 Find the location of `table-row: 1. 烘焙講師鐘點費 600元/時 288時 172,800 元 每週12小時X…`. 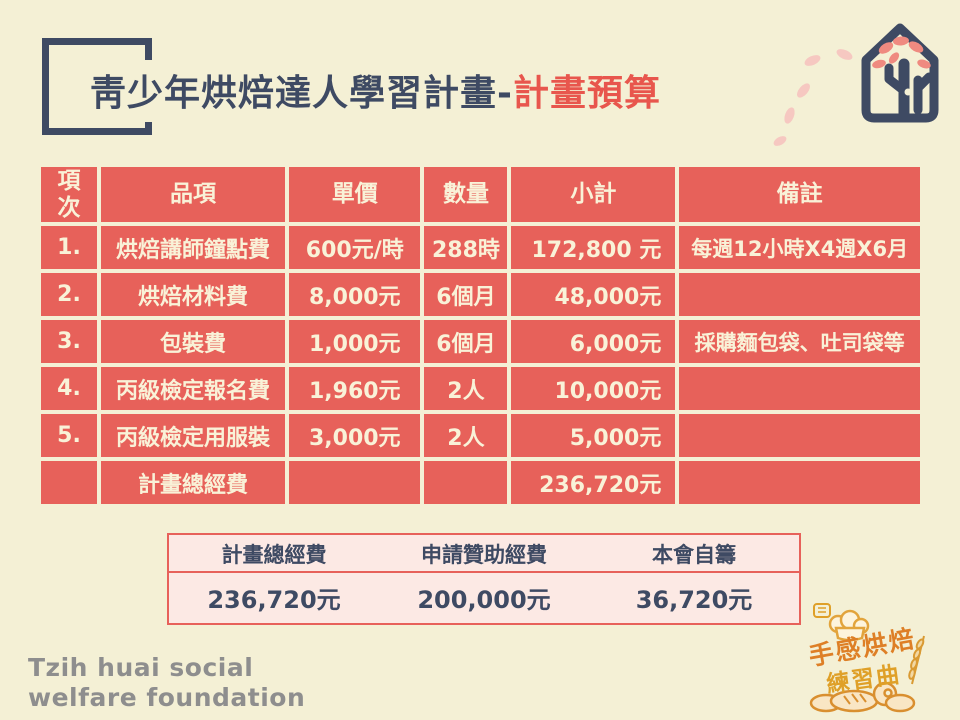

table-row: 1. 烘焙講師鐘點費 600元/時 288時 172,800 元 每週12小時X… is located at coordinates (480, 247).